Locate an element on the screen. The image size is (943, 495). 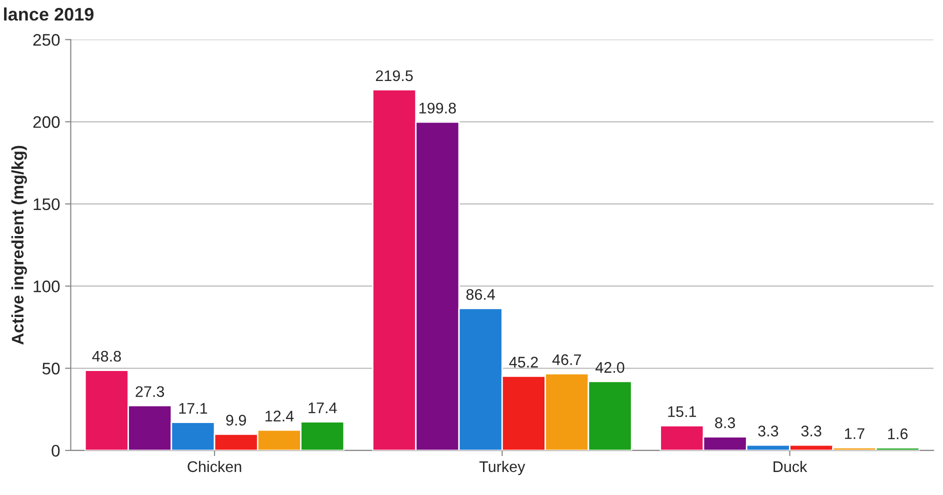
y-axis-title: Active ingredient (mg/kg) is located at coordinates (19, 245).